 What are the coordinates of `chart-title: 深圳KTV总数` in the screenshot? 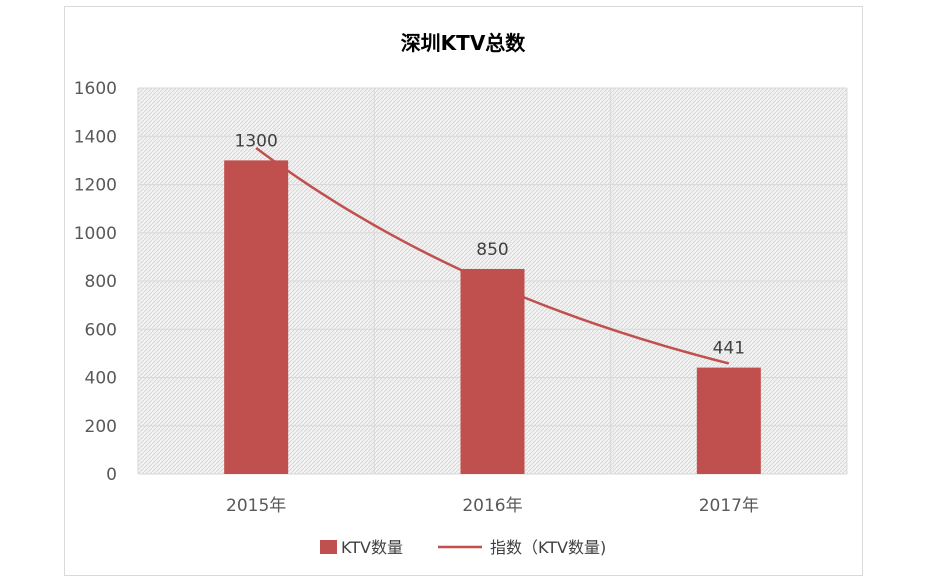 It's located at (464, 43).